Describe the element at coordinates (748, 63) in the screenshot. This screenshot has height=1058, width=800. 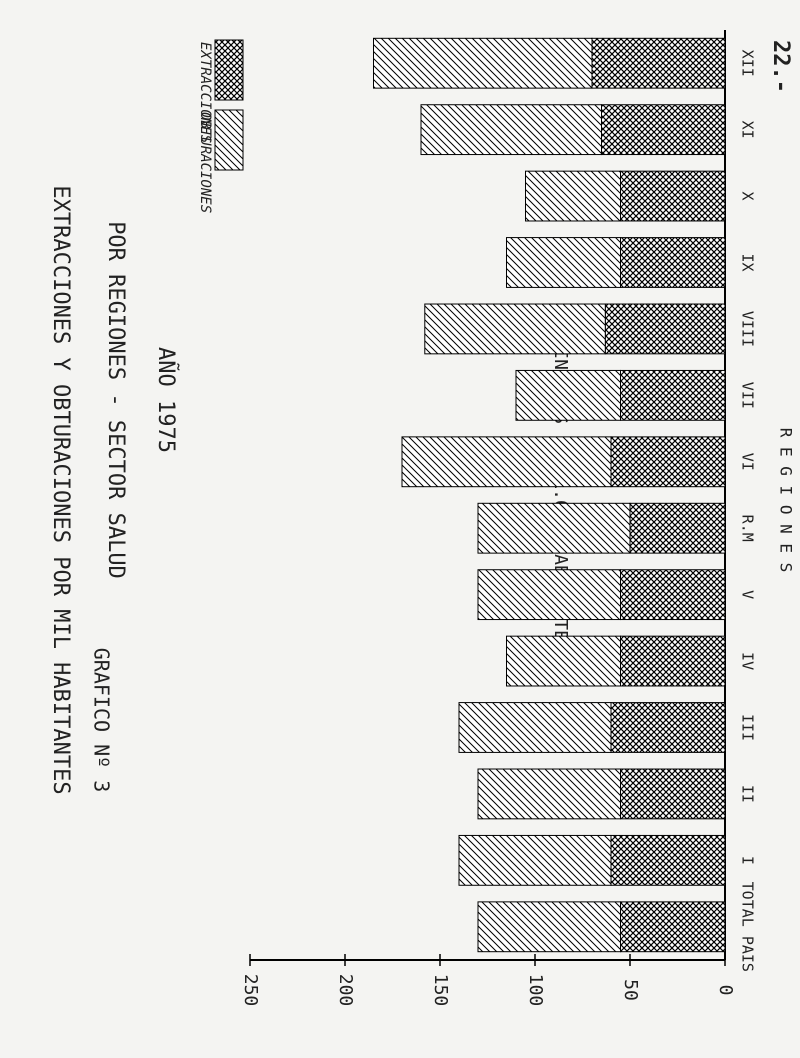
I see `y-tick-label: XII` at that location.